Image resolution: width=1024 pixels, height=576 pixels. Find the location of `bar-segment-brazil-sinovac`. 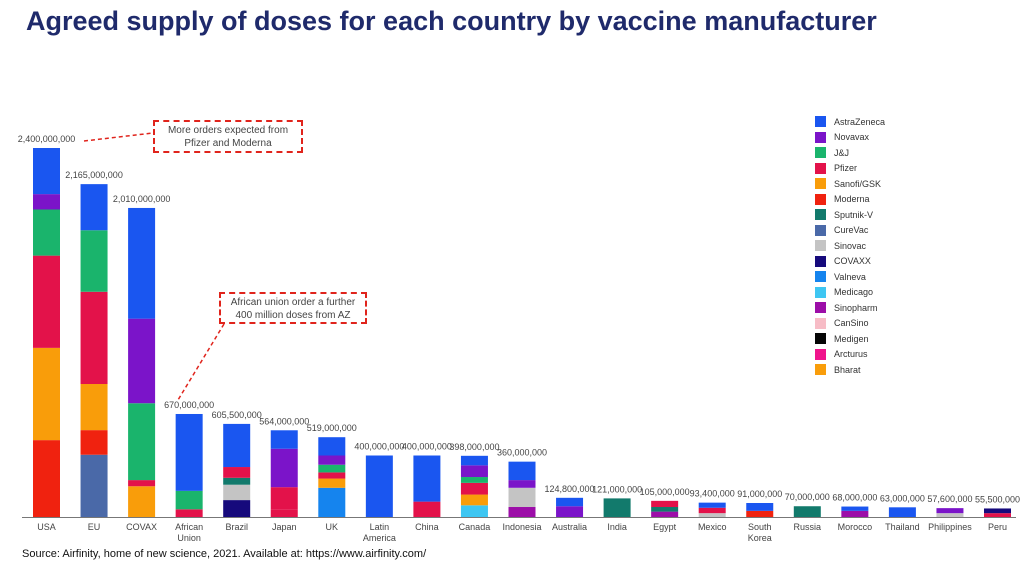

bar-segment-brazil-sinovac is located at coordinates (237, 492).